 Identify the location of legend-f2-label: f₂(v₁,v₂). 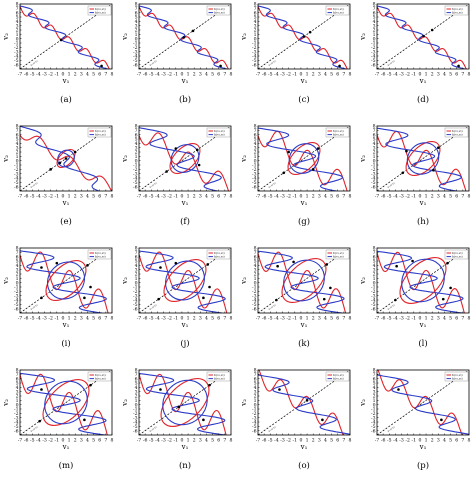
(338, 135).